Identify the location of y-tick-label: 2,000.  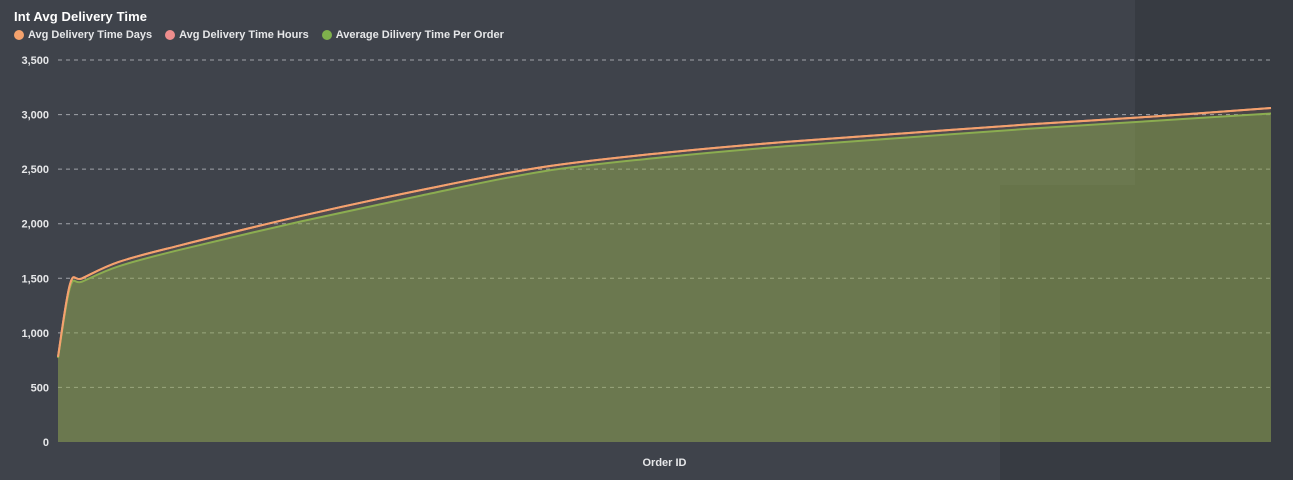
(35, 225).